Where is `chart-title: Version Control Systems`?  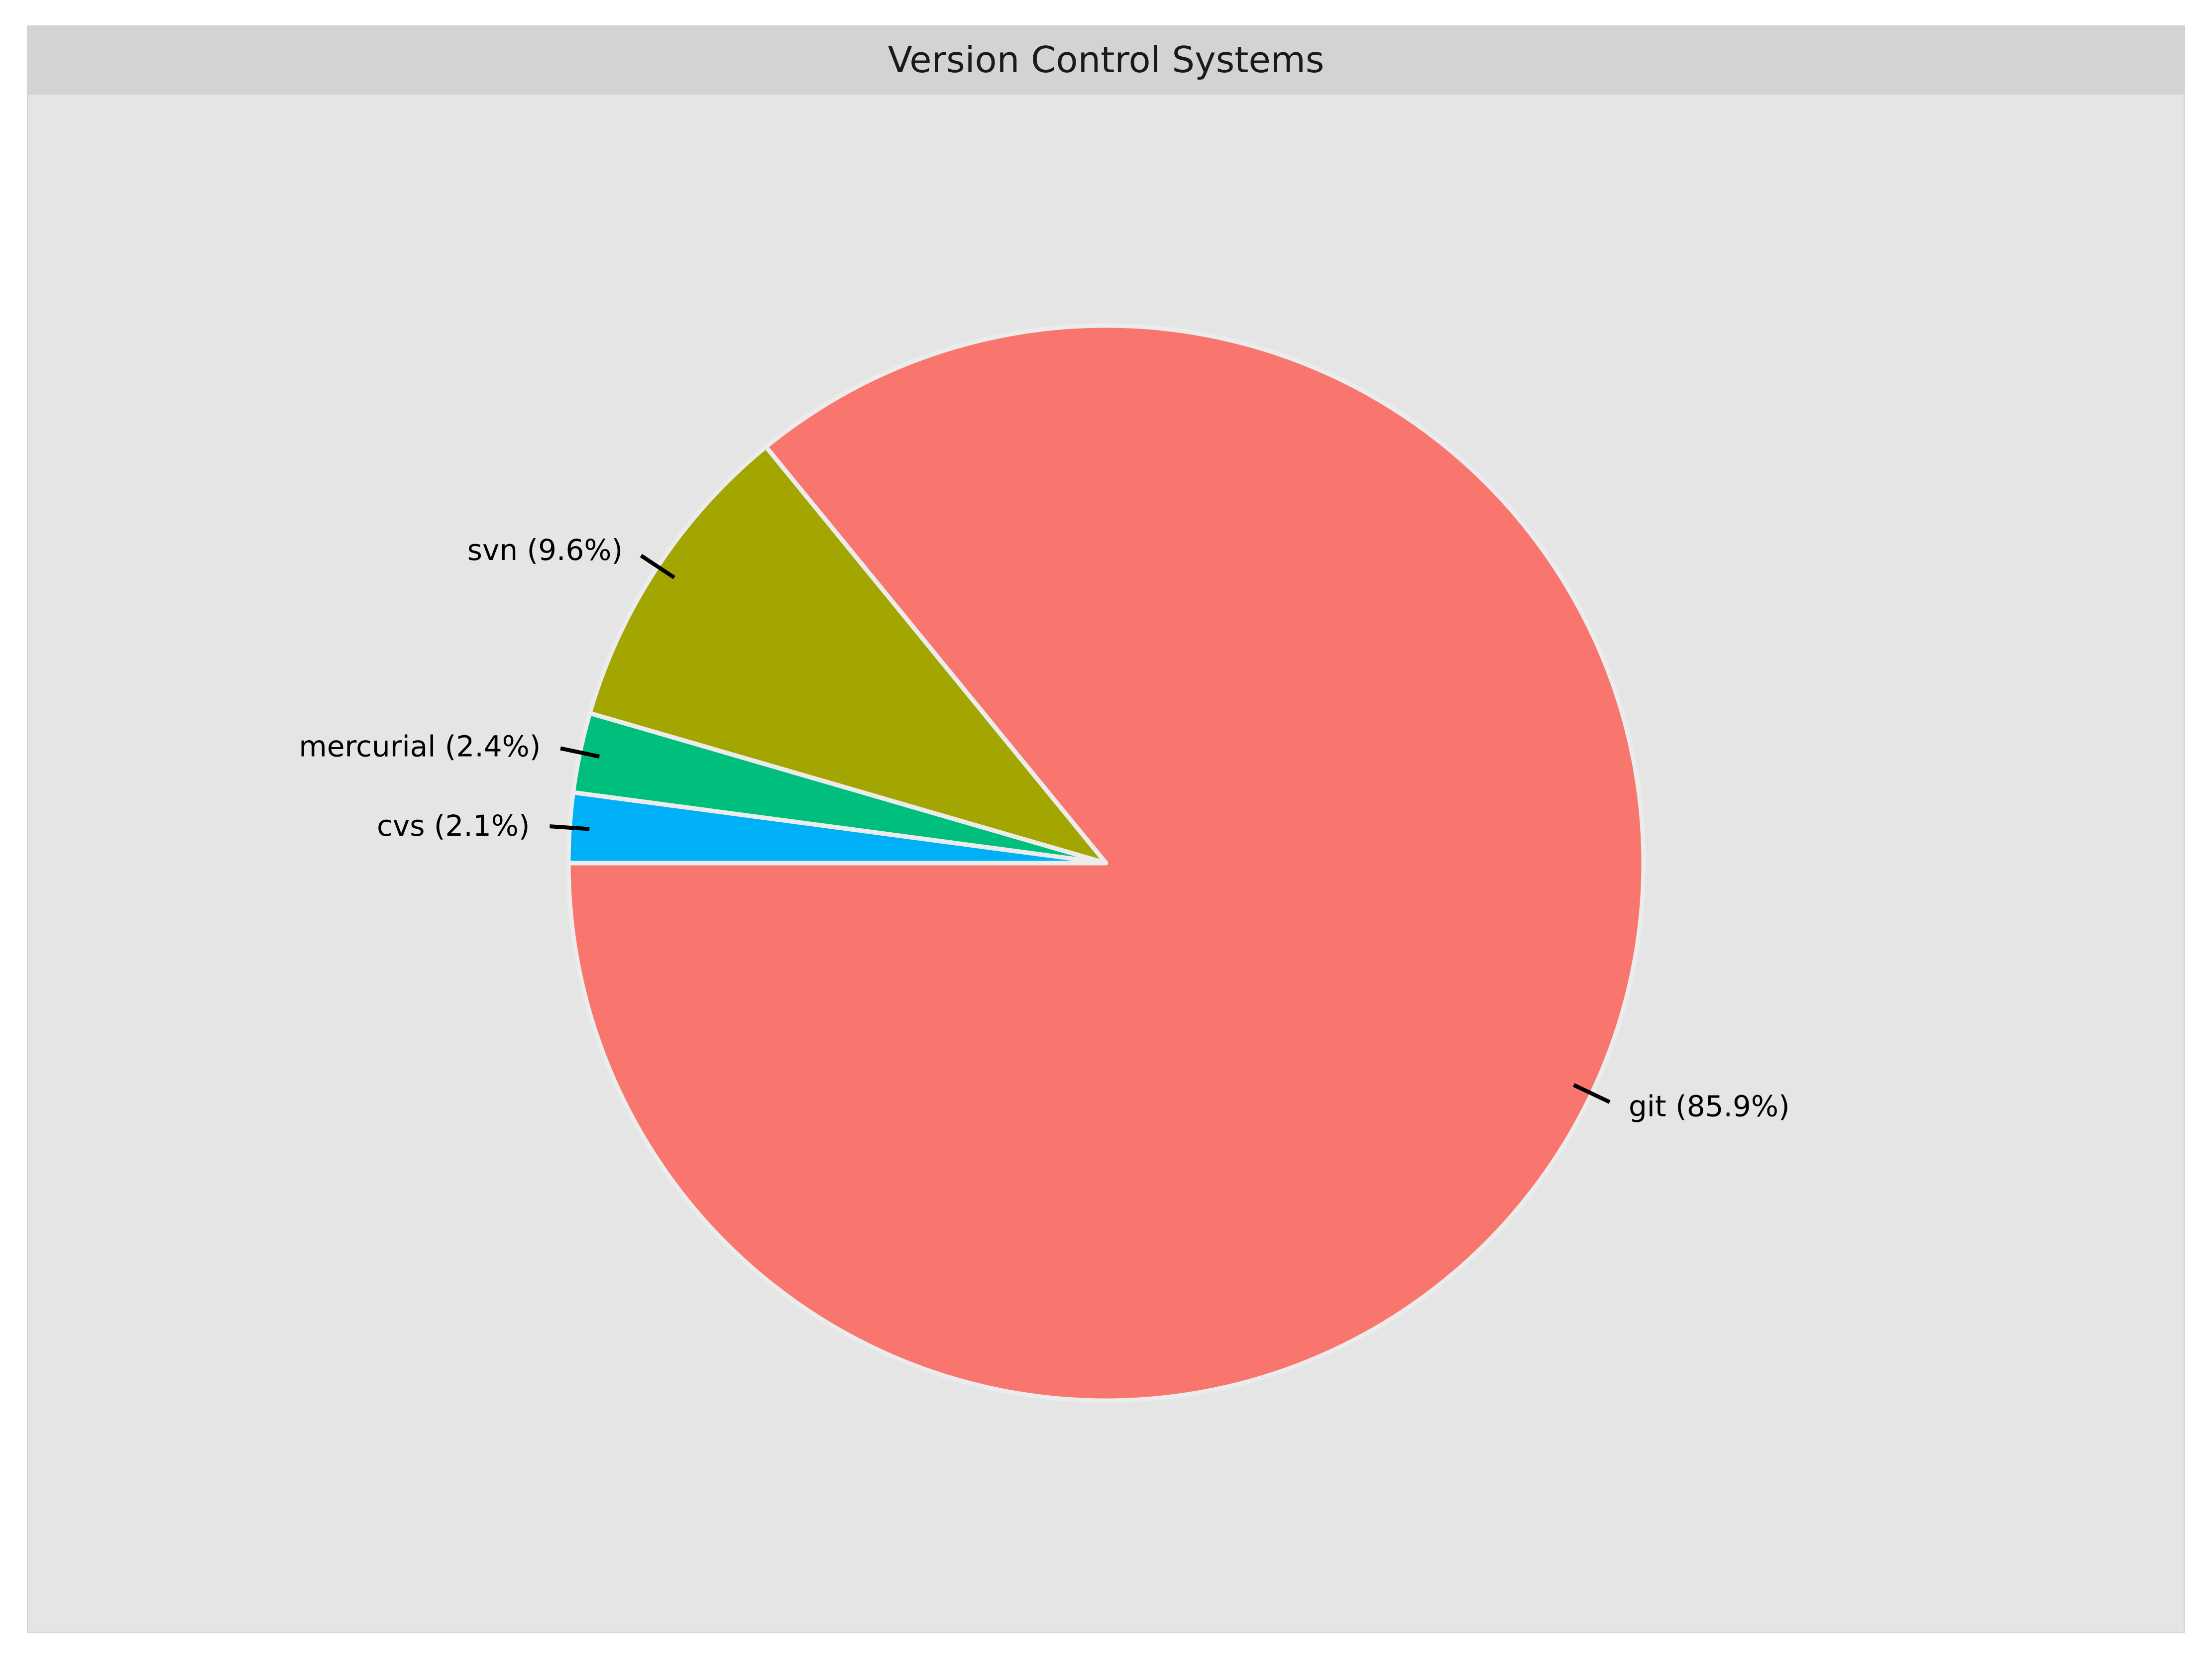 chart-title: Version Control Systems is located at coordinates (1106, 60).